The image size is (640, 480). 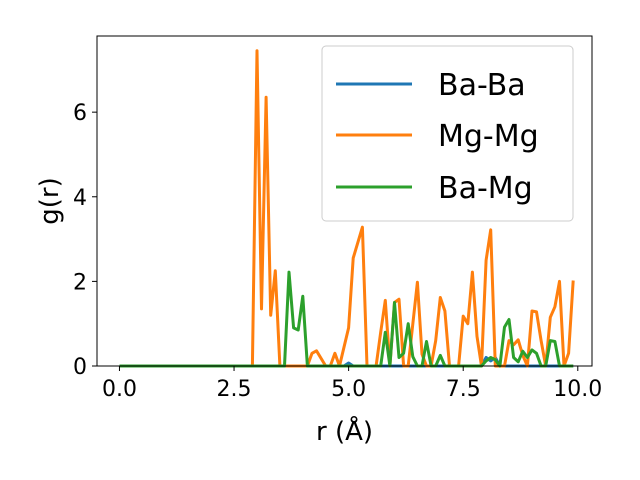 I want to click on y-tick-label: 4, so click(x=80, y=198).